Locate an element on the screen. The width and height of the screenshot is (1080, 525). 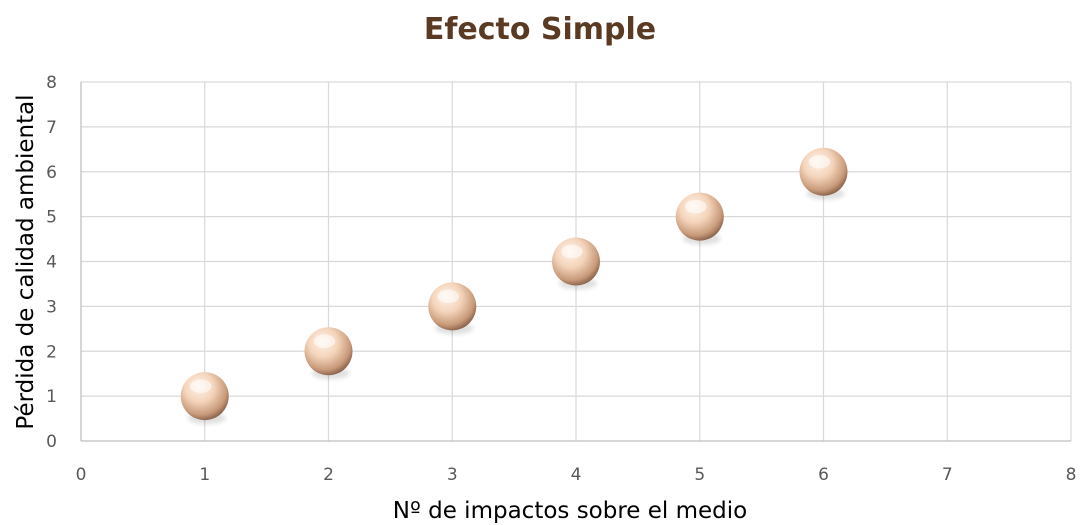
y-tick-label: 7 is located at coordinates (51, 128).